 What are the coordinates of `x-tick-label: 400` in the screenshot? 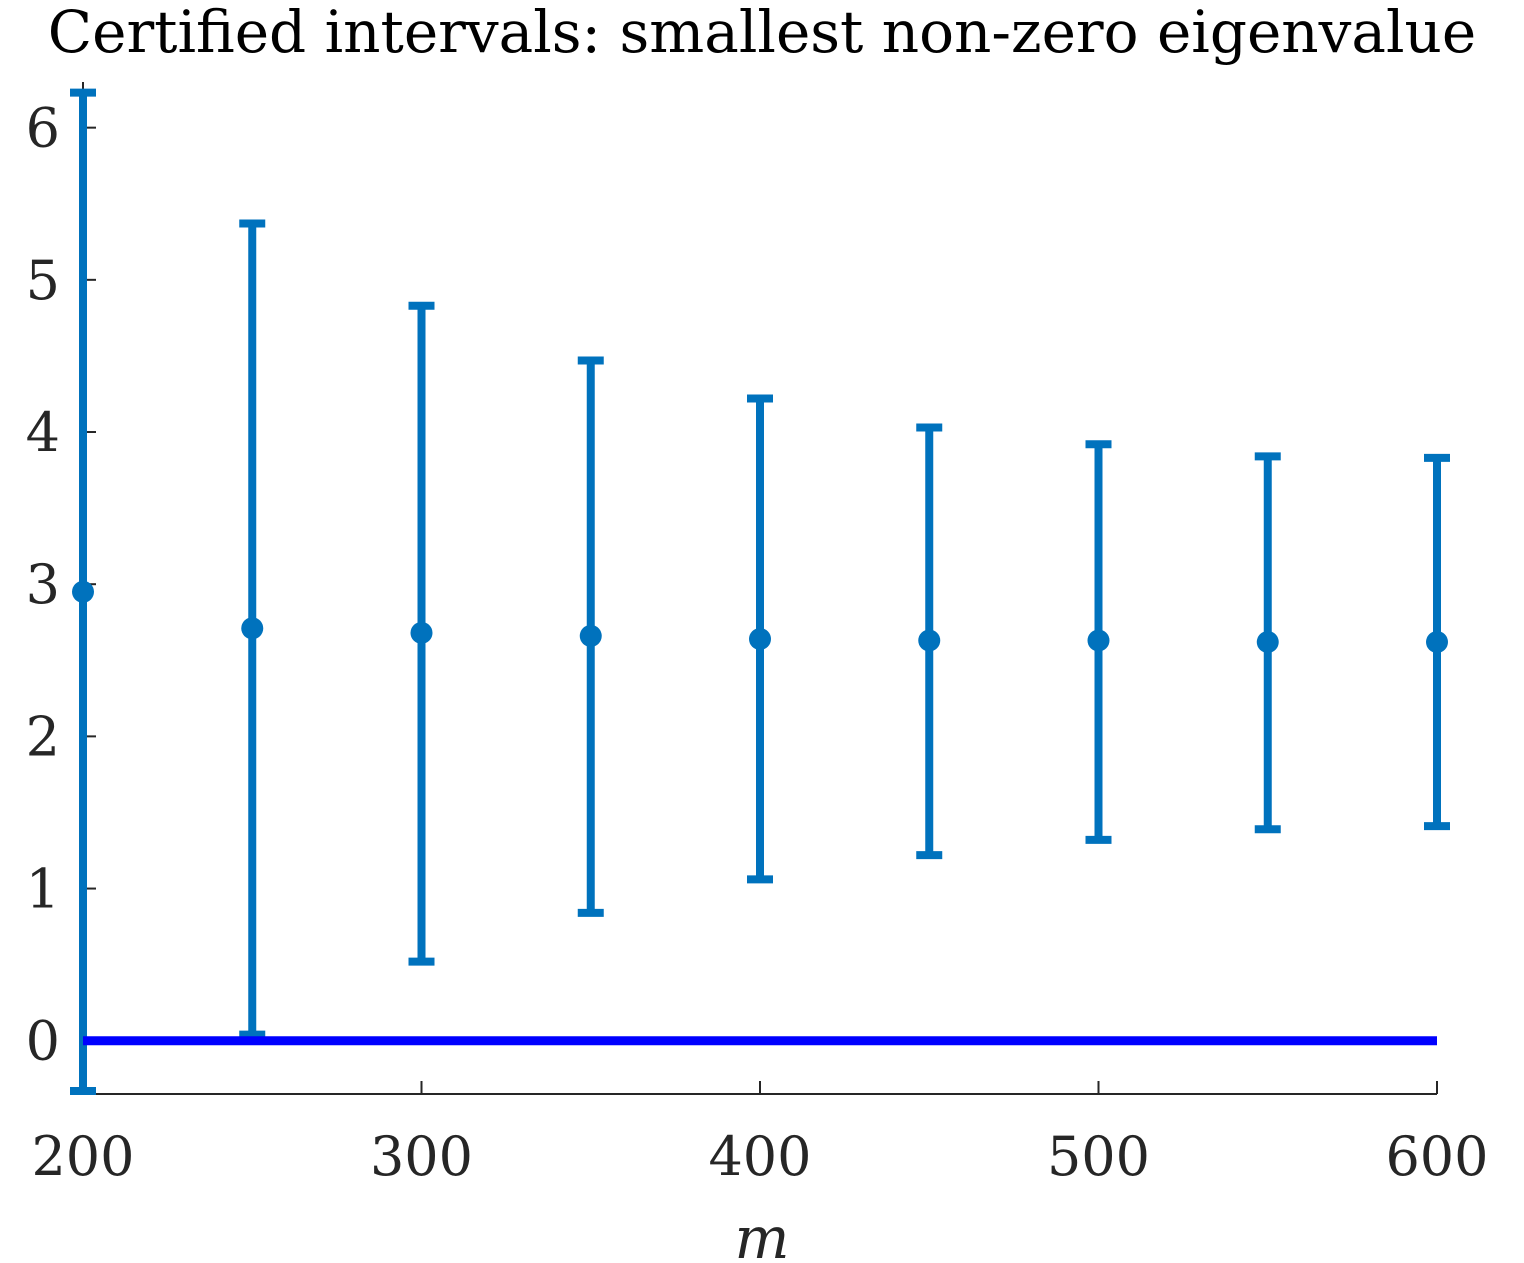 It's located at (759, 1156).